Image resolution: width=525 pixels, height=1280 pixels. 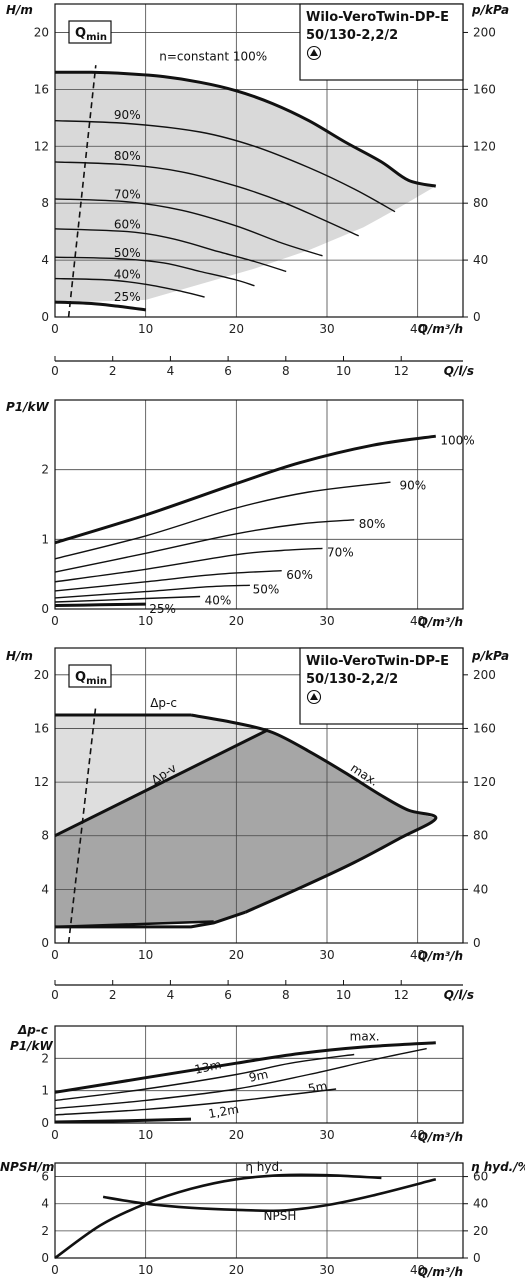 I want to click on curve-label: 70%, so click(x=127, y=195).